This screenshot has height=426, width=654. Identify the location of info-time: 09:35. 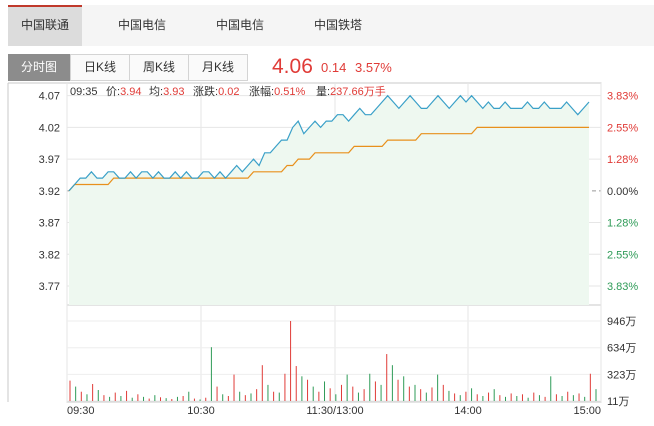
(84, 92).